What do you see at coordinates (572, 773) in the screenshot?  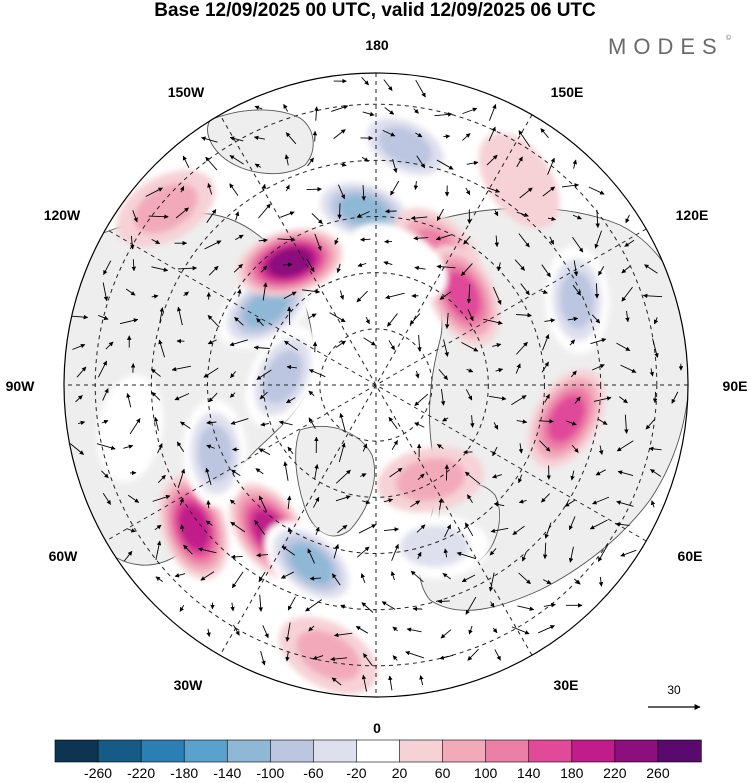 I see `colorbar-tick-label: 180` at bounding box center [572, 773].